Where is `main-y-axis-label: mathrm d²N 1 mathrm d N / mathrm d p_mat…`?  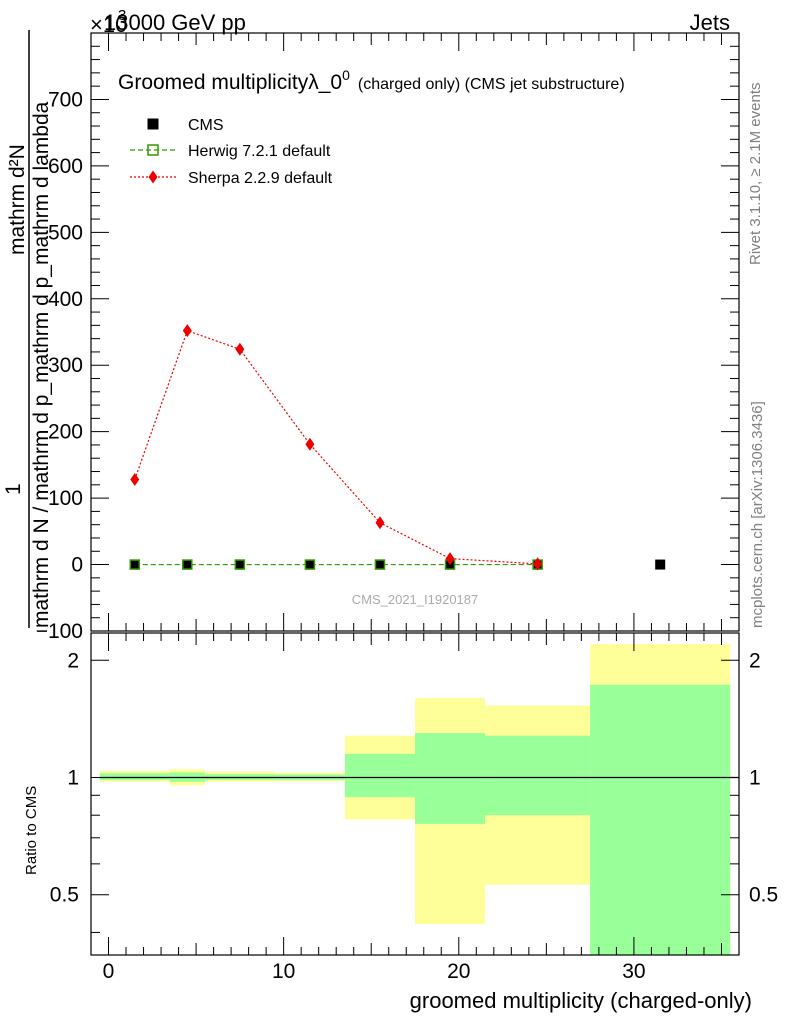
main-y-axis-label: mathrm d²N 1 mathrm d N / mathrm d p_mat… is located at coordinates (27, 329).